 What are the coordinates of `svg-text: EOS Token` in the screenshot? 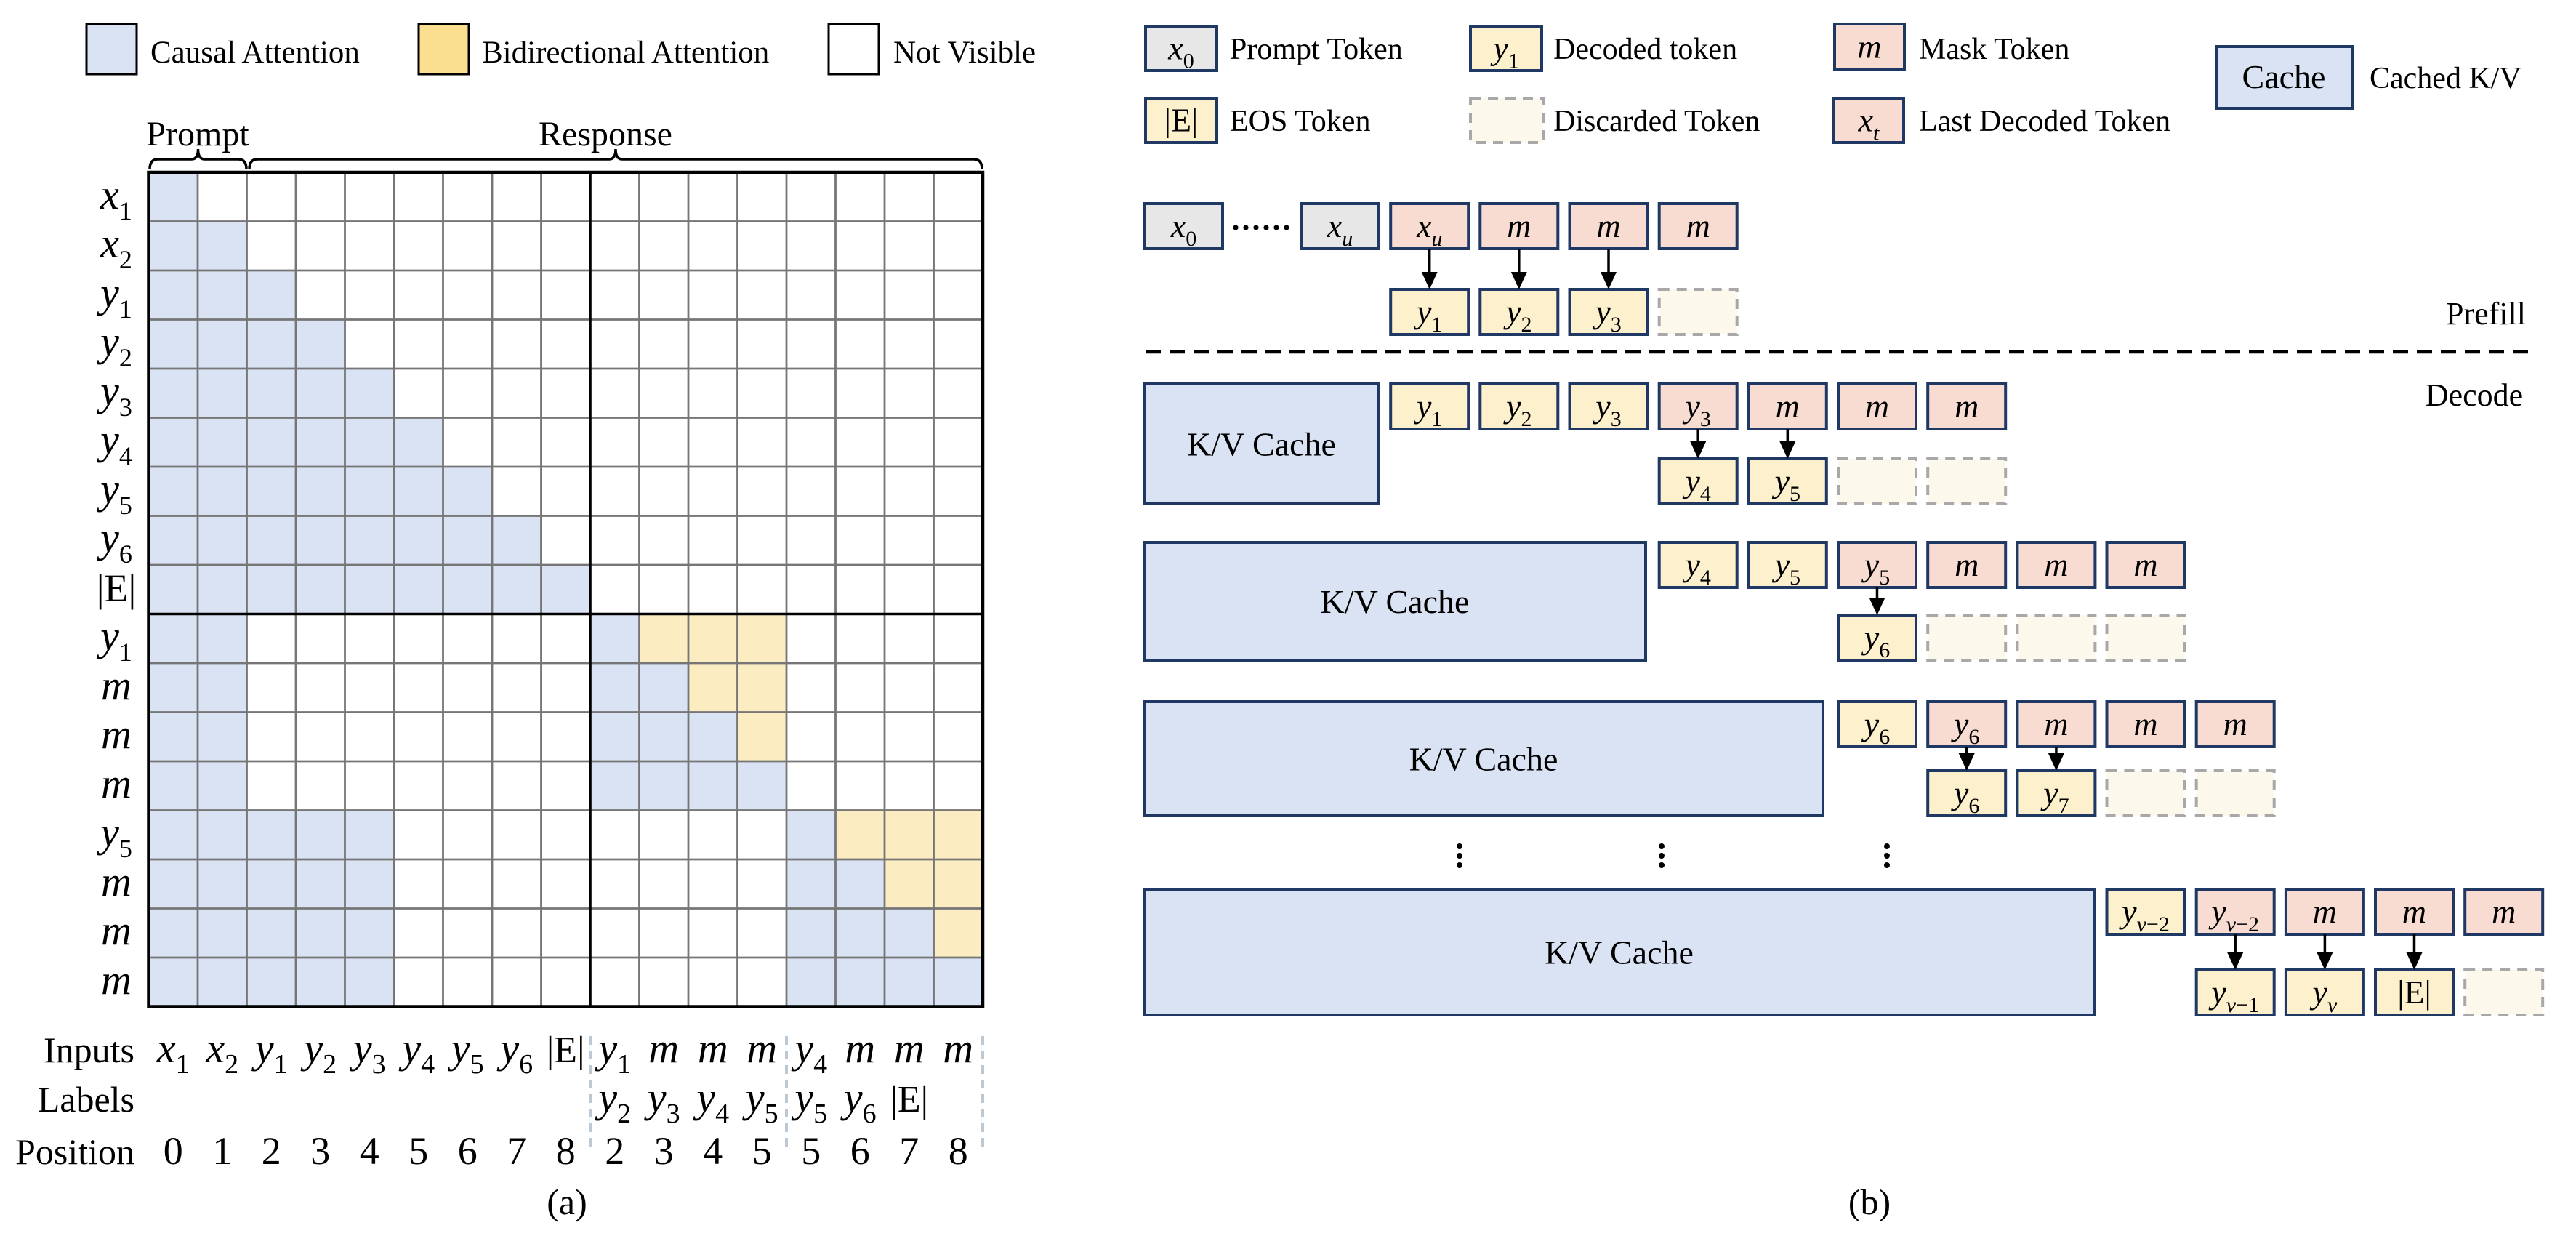 It's located at (1300, 122).